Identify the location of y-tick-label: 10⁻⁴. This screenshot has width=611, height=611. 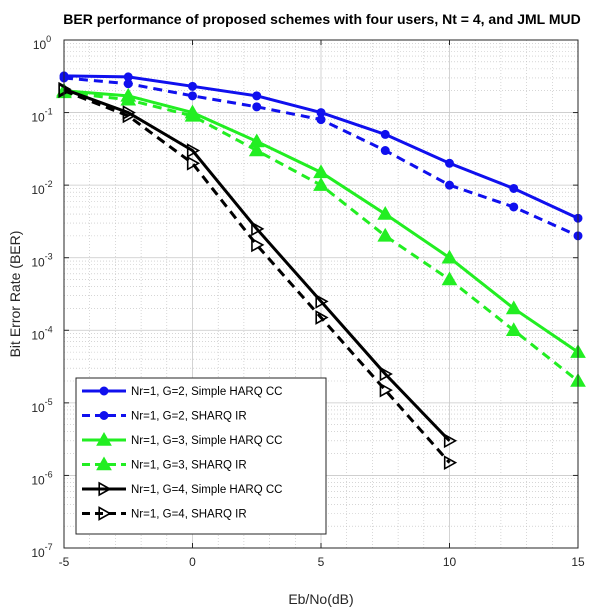
(41, 333).